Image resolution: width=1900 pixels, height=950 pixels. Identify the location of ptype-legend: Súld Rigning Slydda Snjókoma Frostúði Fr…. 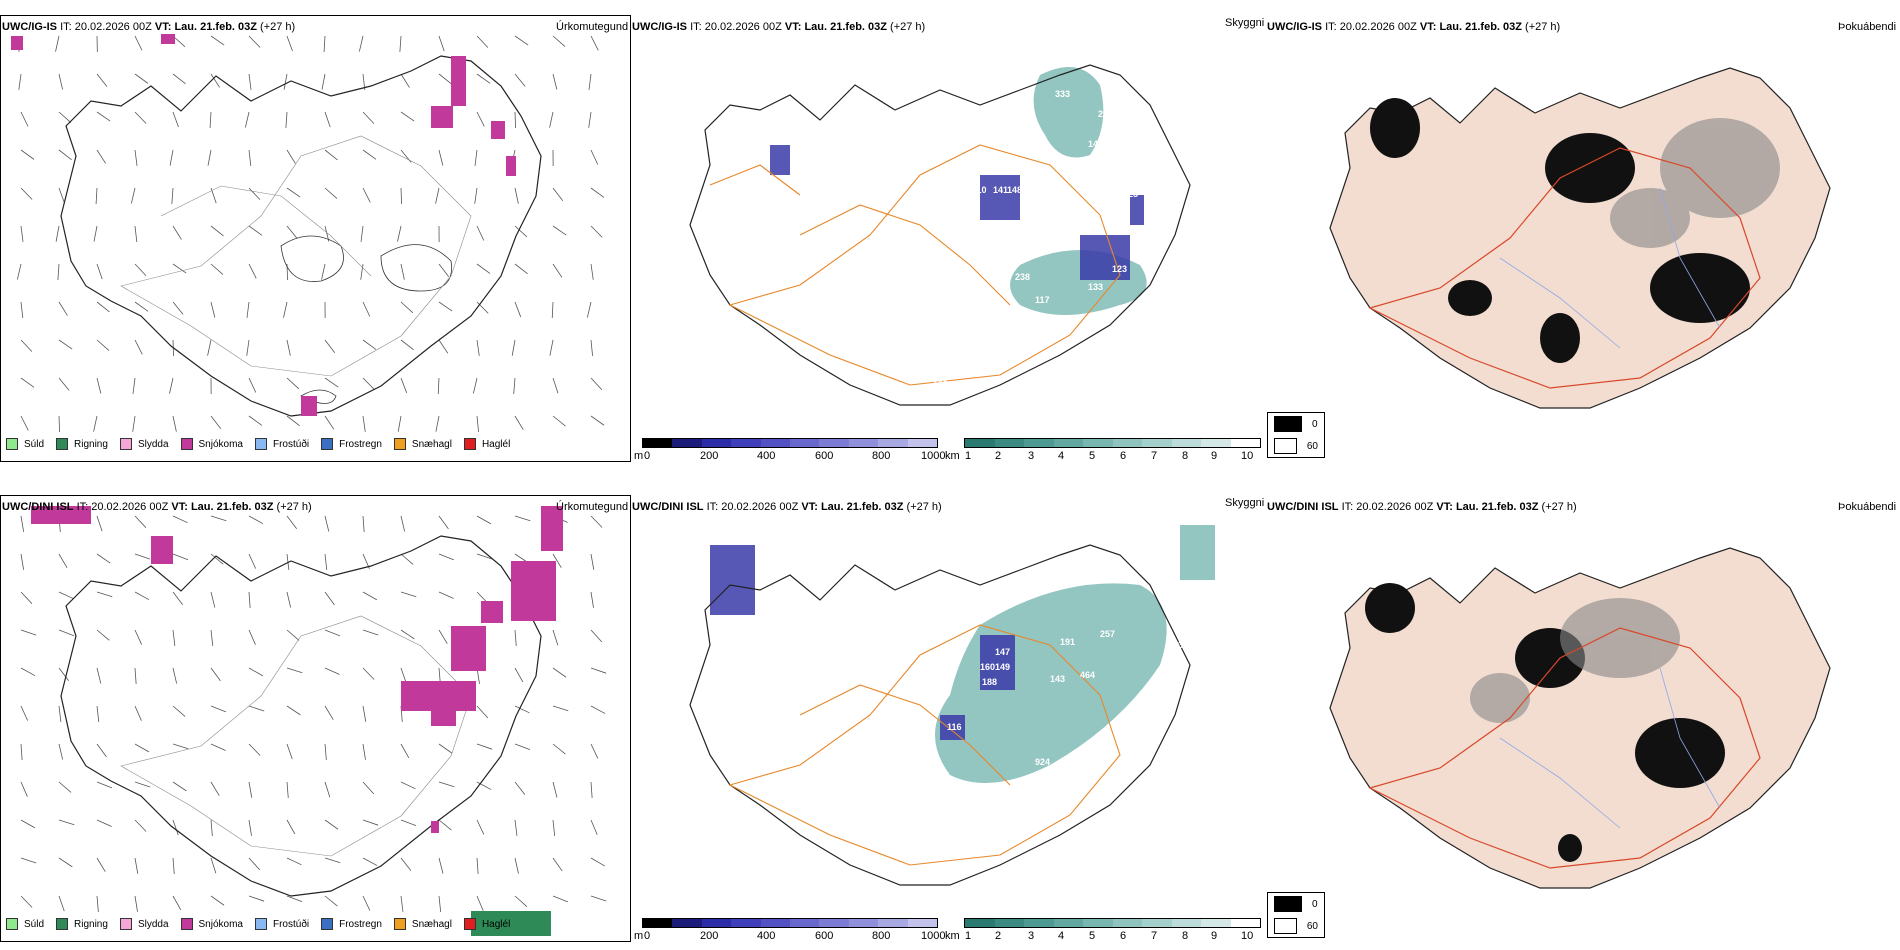
(264, 924).